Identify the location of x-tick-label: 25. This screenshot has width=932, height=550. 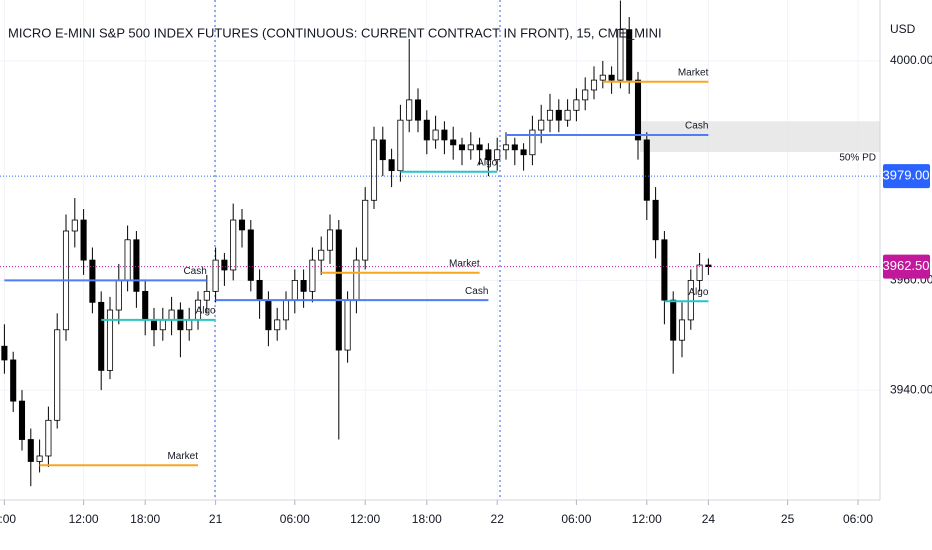
(788, 519).